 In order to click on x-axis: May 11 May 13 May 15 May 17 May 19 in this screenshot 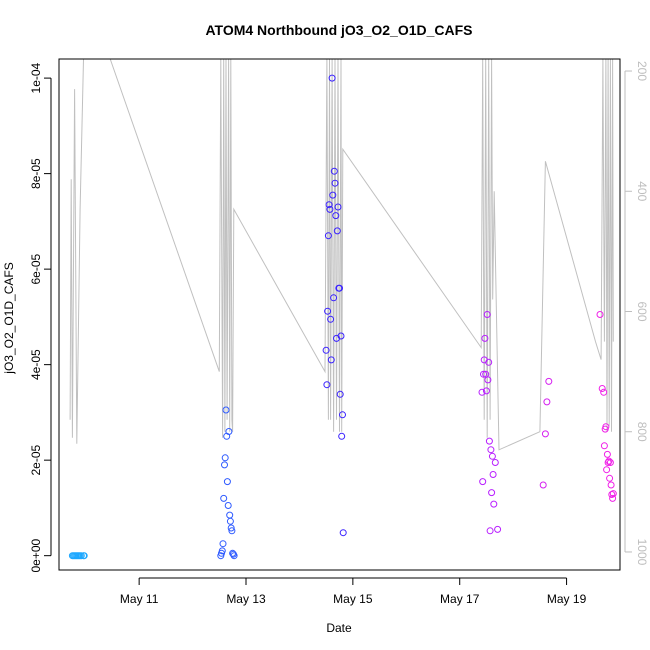, I will do `click(353, 591)`.